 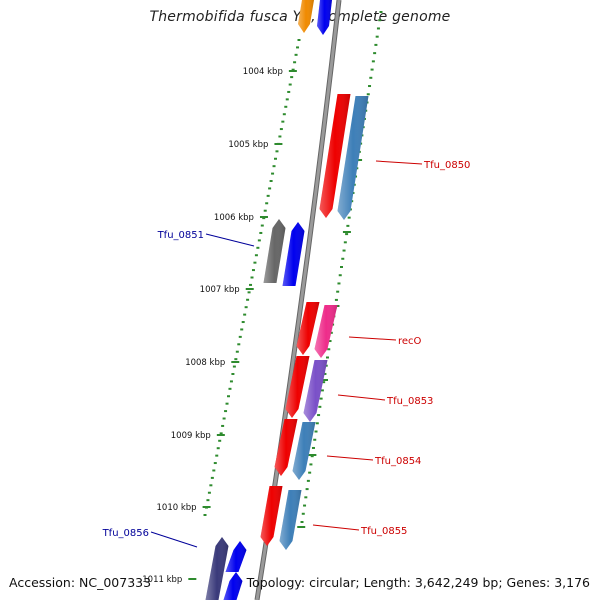 What do you see at coordinates (297, 387) in the screenshot?
I see `gene-tfu0853-cds-shade` at bounding box center [297, 387].